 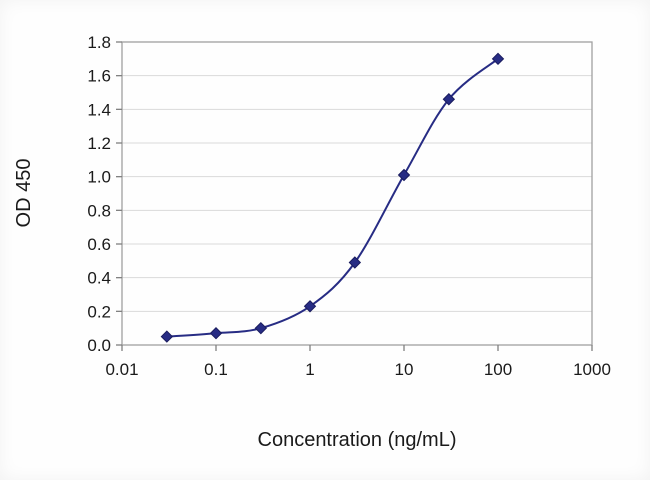 What do you see at coordinates (99, 76) in the screenshot?
I see `svg-text: 1.6` at bounding box center [99, 76].